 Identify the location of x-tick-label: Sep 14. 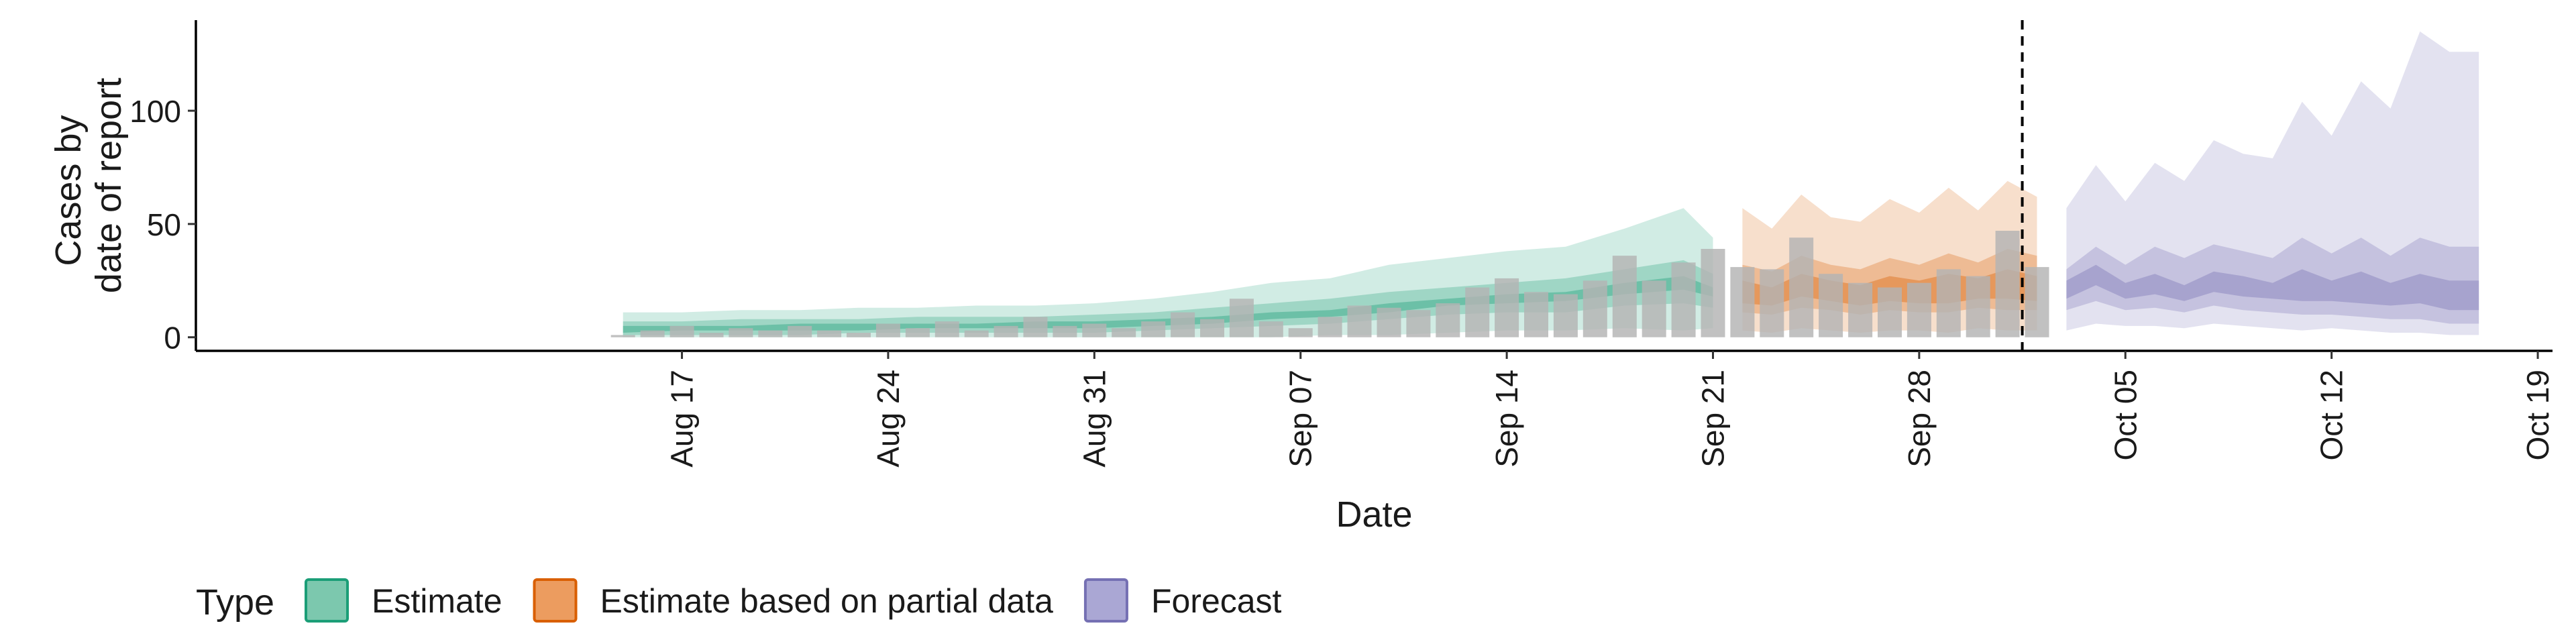
(1506, 419).